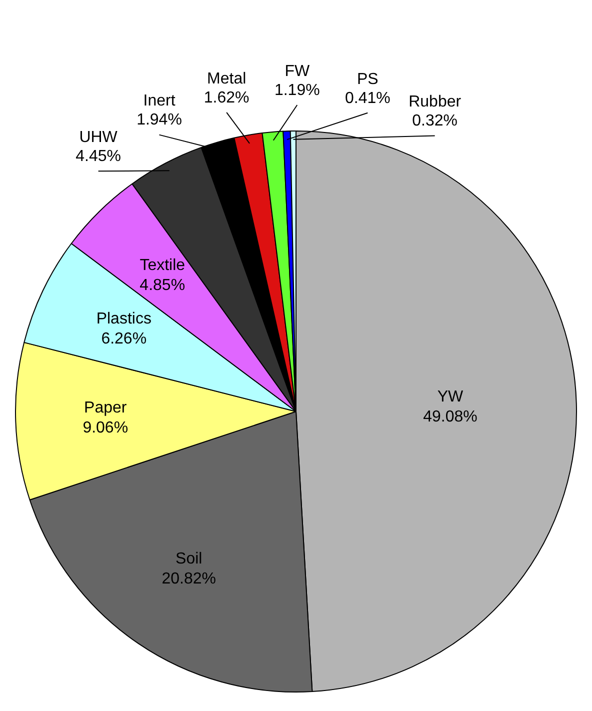 The image size is (592, 711). What do you see at coordinates (159, 120) in the screenshot?
I see `data-label: 1.94%` at bounding box center [159, 120].